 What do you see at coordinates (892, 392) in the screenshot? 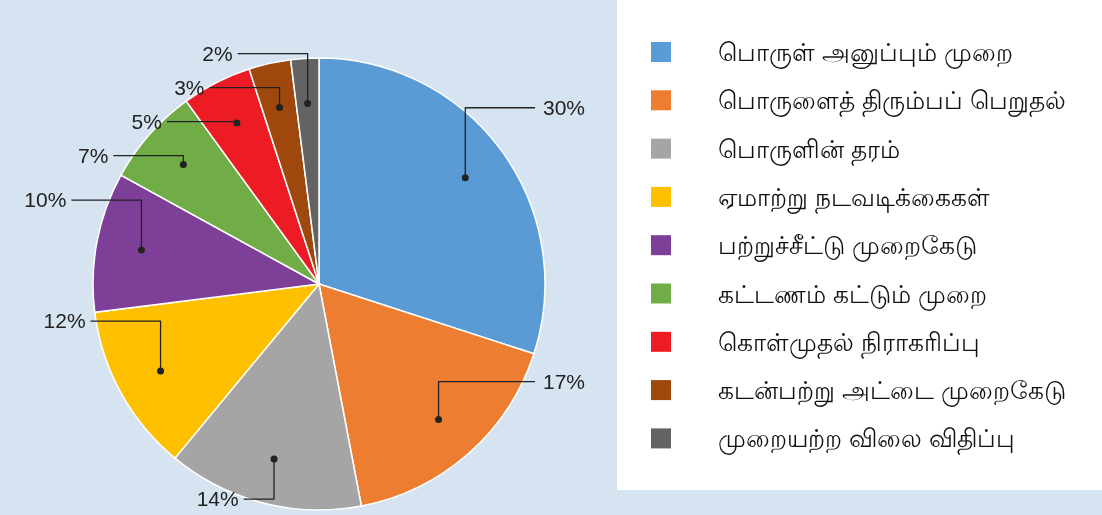
I see `legend-label: கடன்பற்று அட்டை முறைகேடு` at bounding box center [892, 392].